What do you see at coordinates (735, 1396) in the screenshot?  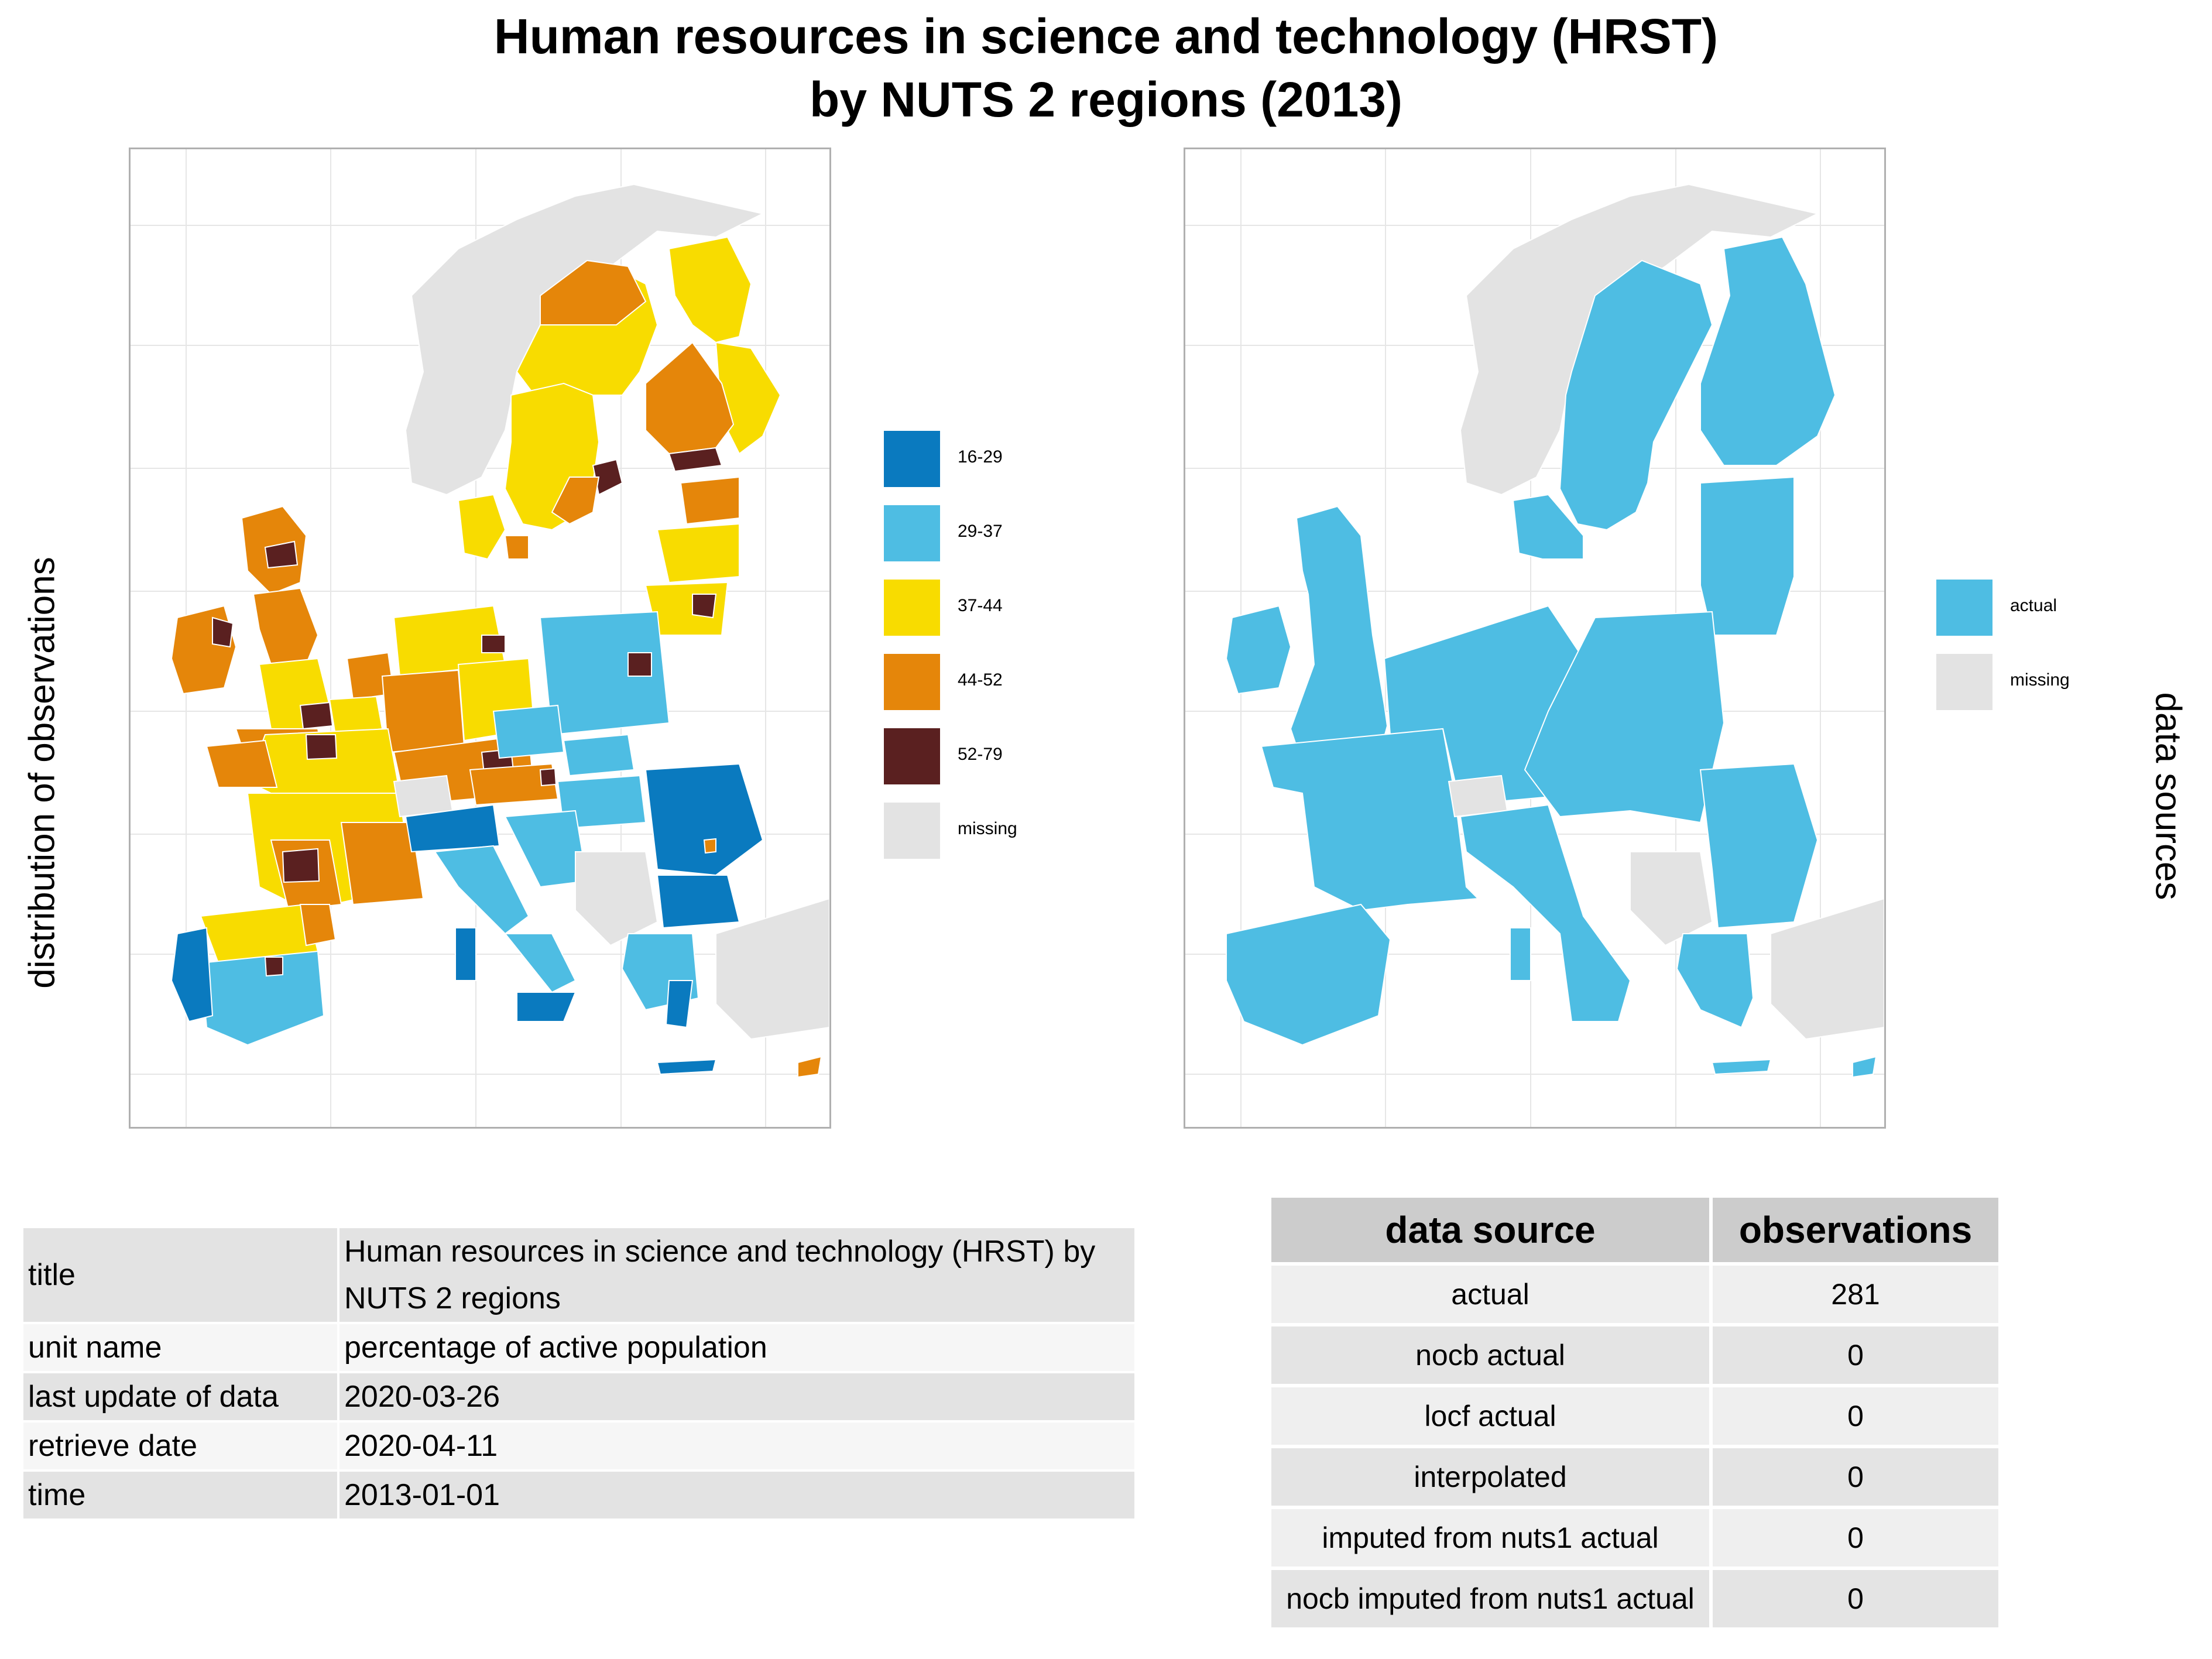 I see `metadata-value: 2020-03-26` at bounding box center [735, 1396].